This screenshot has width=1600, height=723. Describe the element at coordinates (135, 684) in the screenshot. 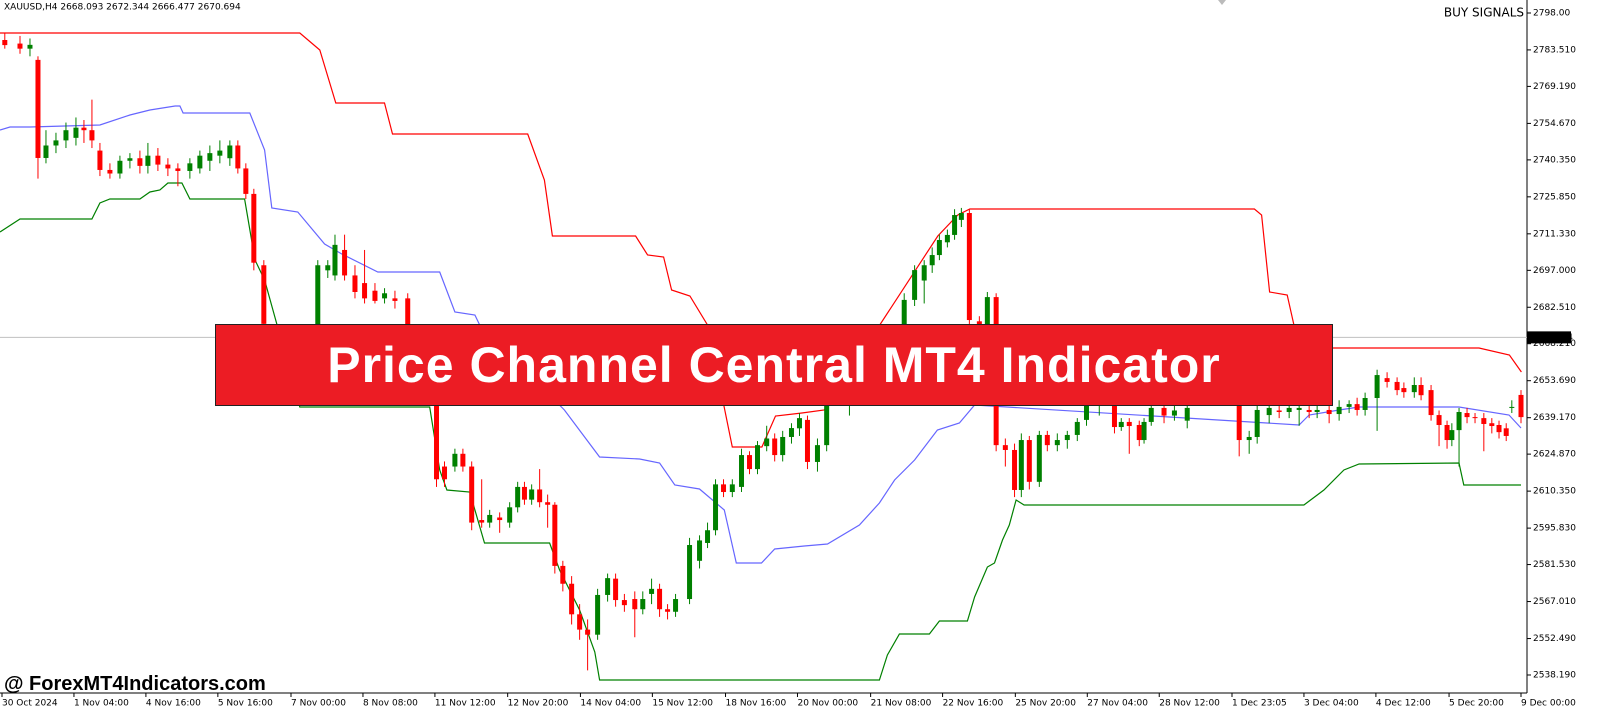

I see `watermark: @ ForexMT4Indicators.com` at that location.